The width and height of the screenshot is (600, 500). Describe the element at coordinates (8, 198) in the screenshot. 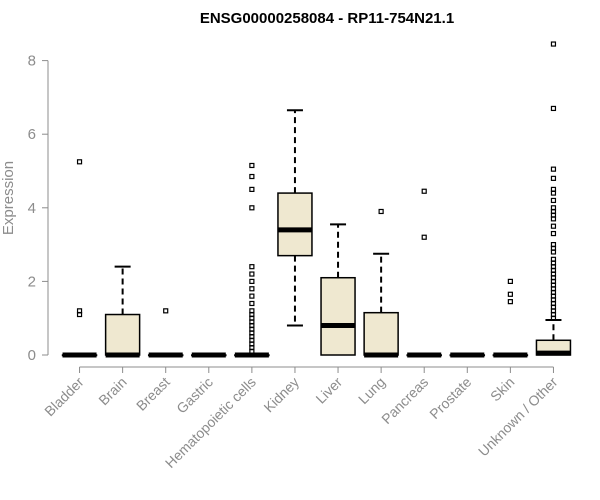

I see `y-axis-label: Expression` at that location.